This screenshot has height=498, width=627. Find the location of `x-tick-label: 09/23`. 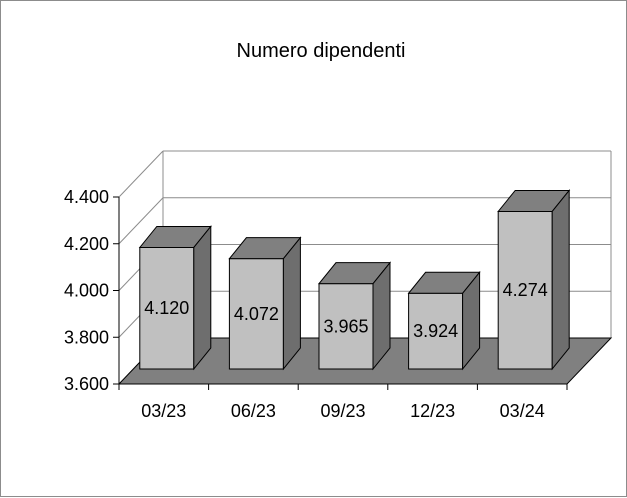

x-tick-label: 09/23 is located at coordinates (342, 411).